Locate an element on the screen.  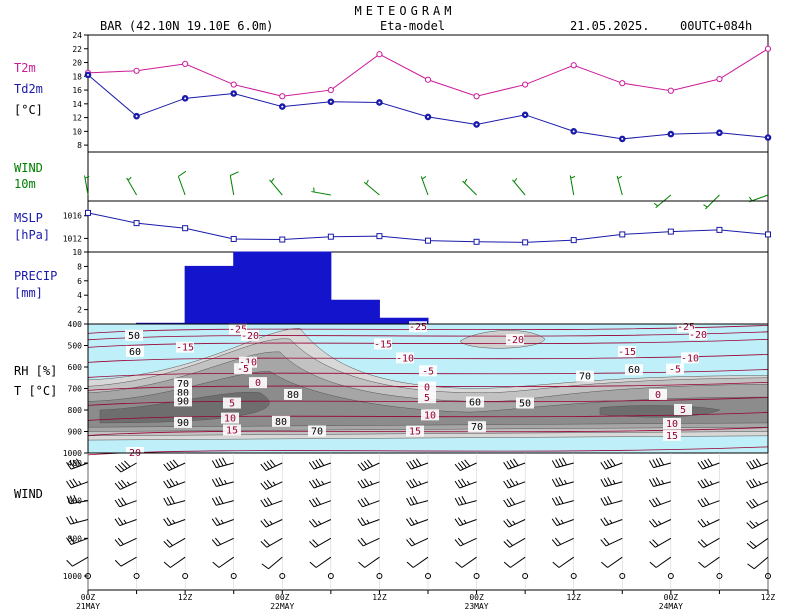
contour-label: 15 is located at coordinates (415, 432).